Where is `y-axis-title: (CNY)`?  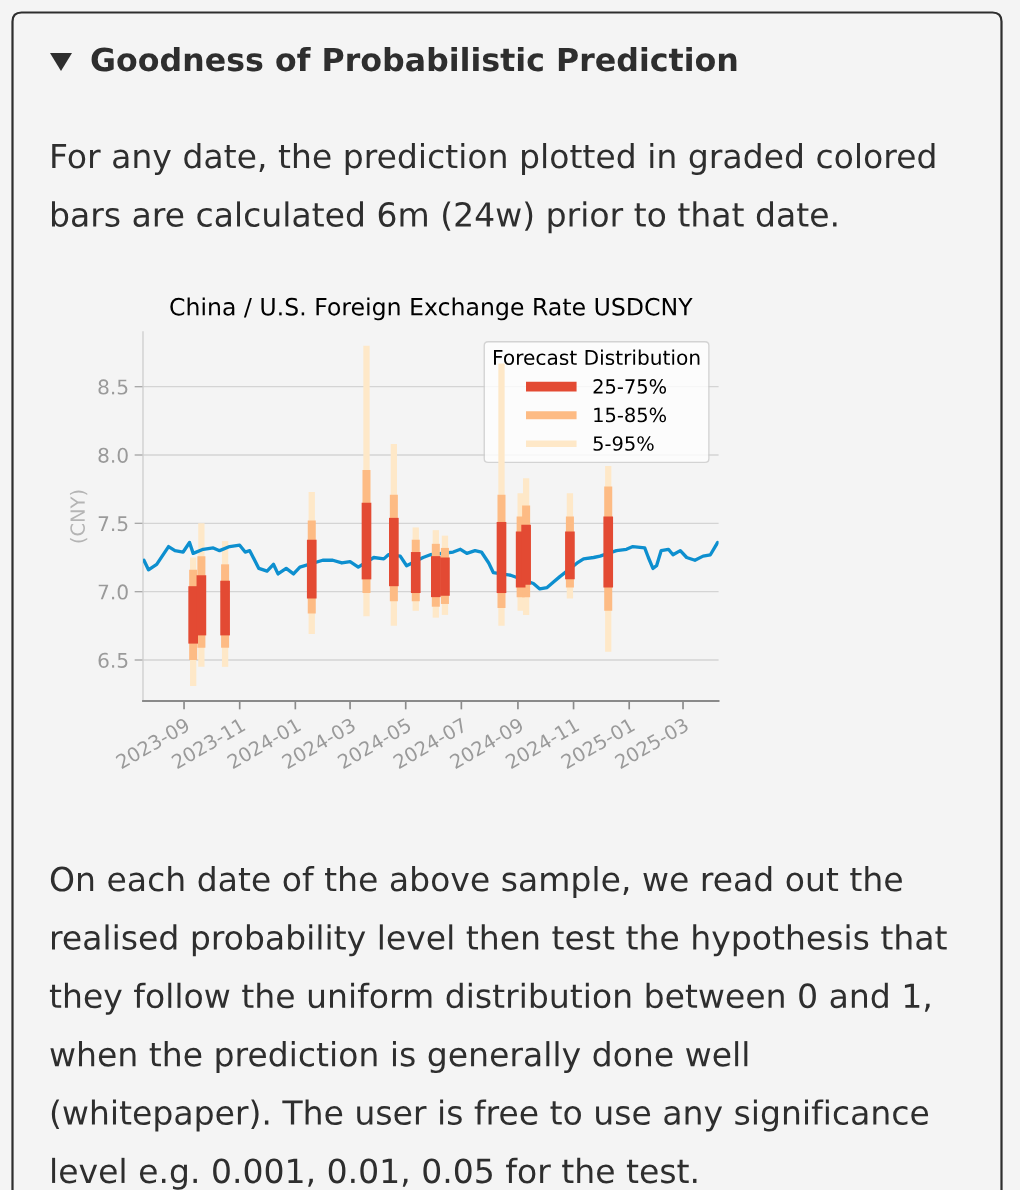 y-axis-title: (CNY) is located at coordinates (78, 516).